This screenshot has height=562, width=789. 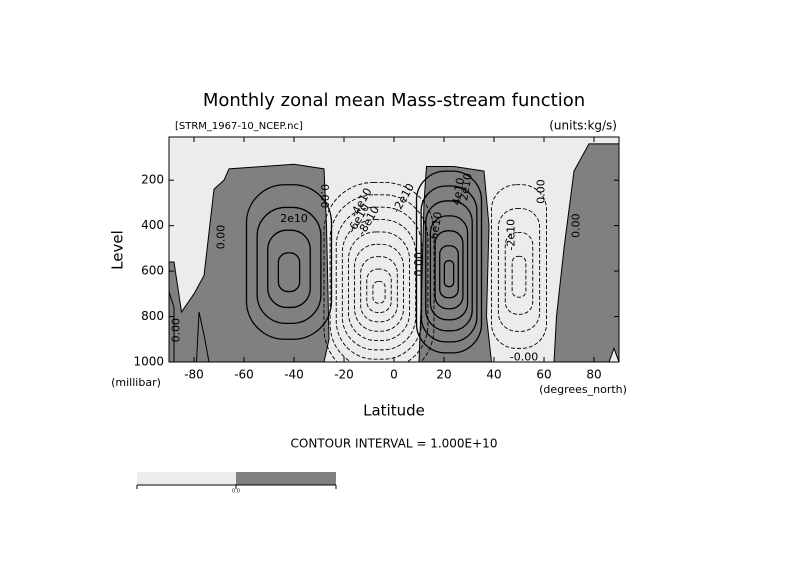 What do you see at coordinates (583, 126) in the screenshot?
I see `units-label: (units:kg/s)` at bounding box center [583, 126].